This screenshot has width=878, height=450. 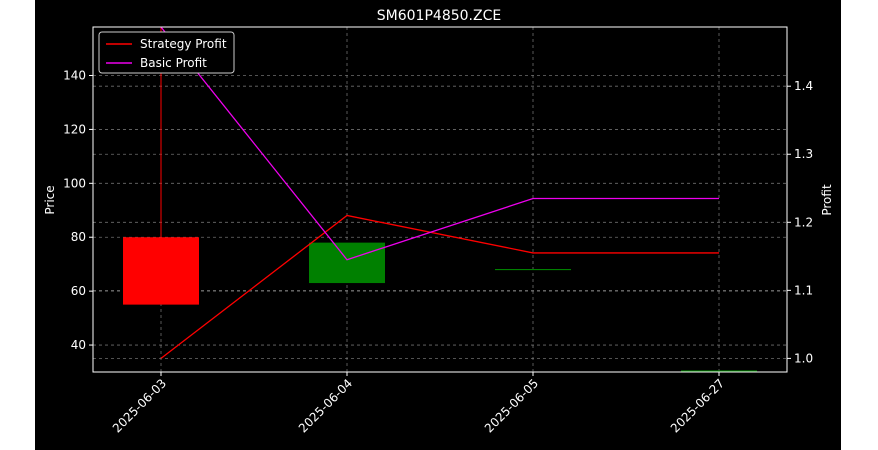 I want to click on legend-label-strategy-profit: Strategy Profit, so click(x=183, y=44).